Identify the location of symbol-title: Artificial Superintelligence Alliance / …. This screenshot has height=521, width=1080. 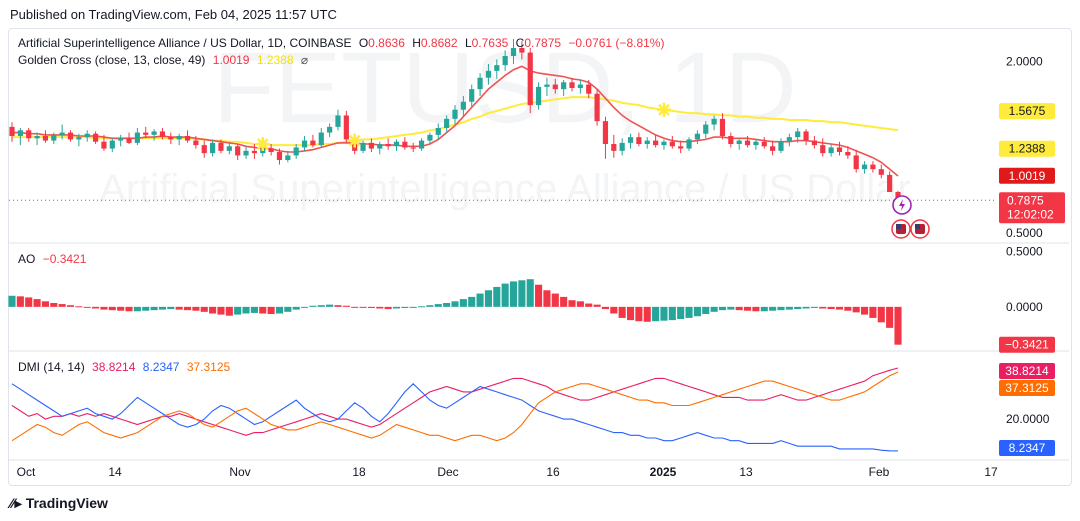
(185, 43).